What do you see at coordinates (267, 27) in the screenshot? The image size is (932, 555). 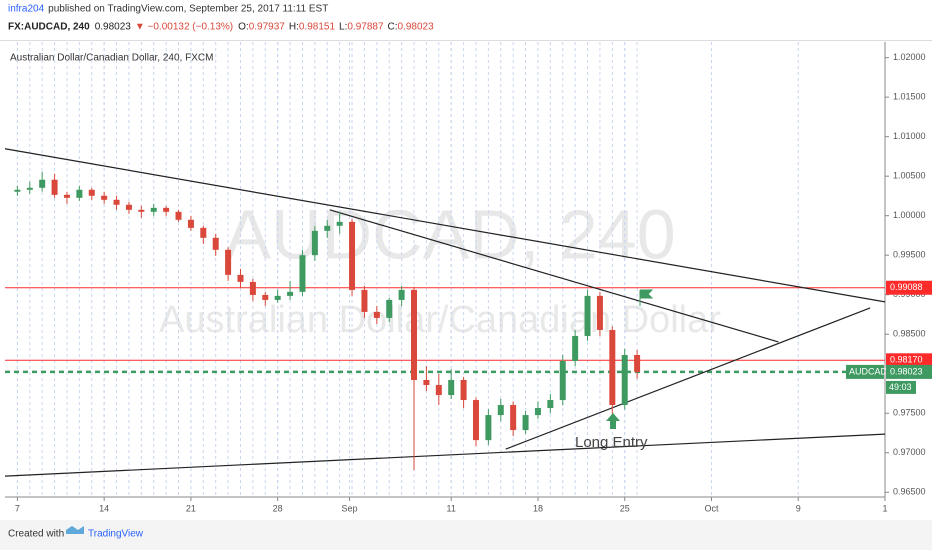 I see `ohlc-value: 0.97937` at bounding box center [267, 27].